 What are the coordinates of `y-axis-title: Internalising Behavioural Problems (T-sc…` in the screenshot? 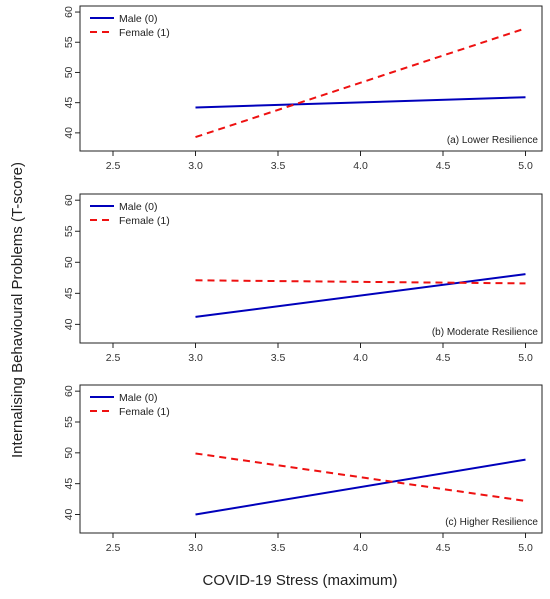 It's located at (17, 310).